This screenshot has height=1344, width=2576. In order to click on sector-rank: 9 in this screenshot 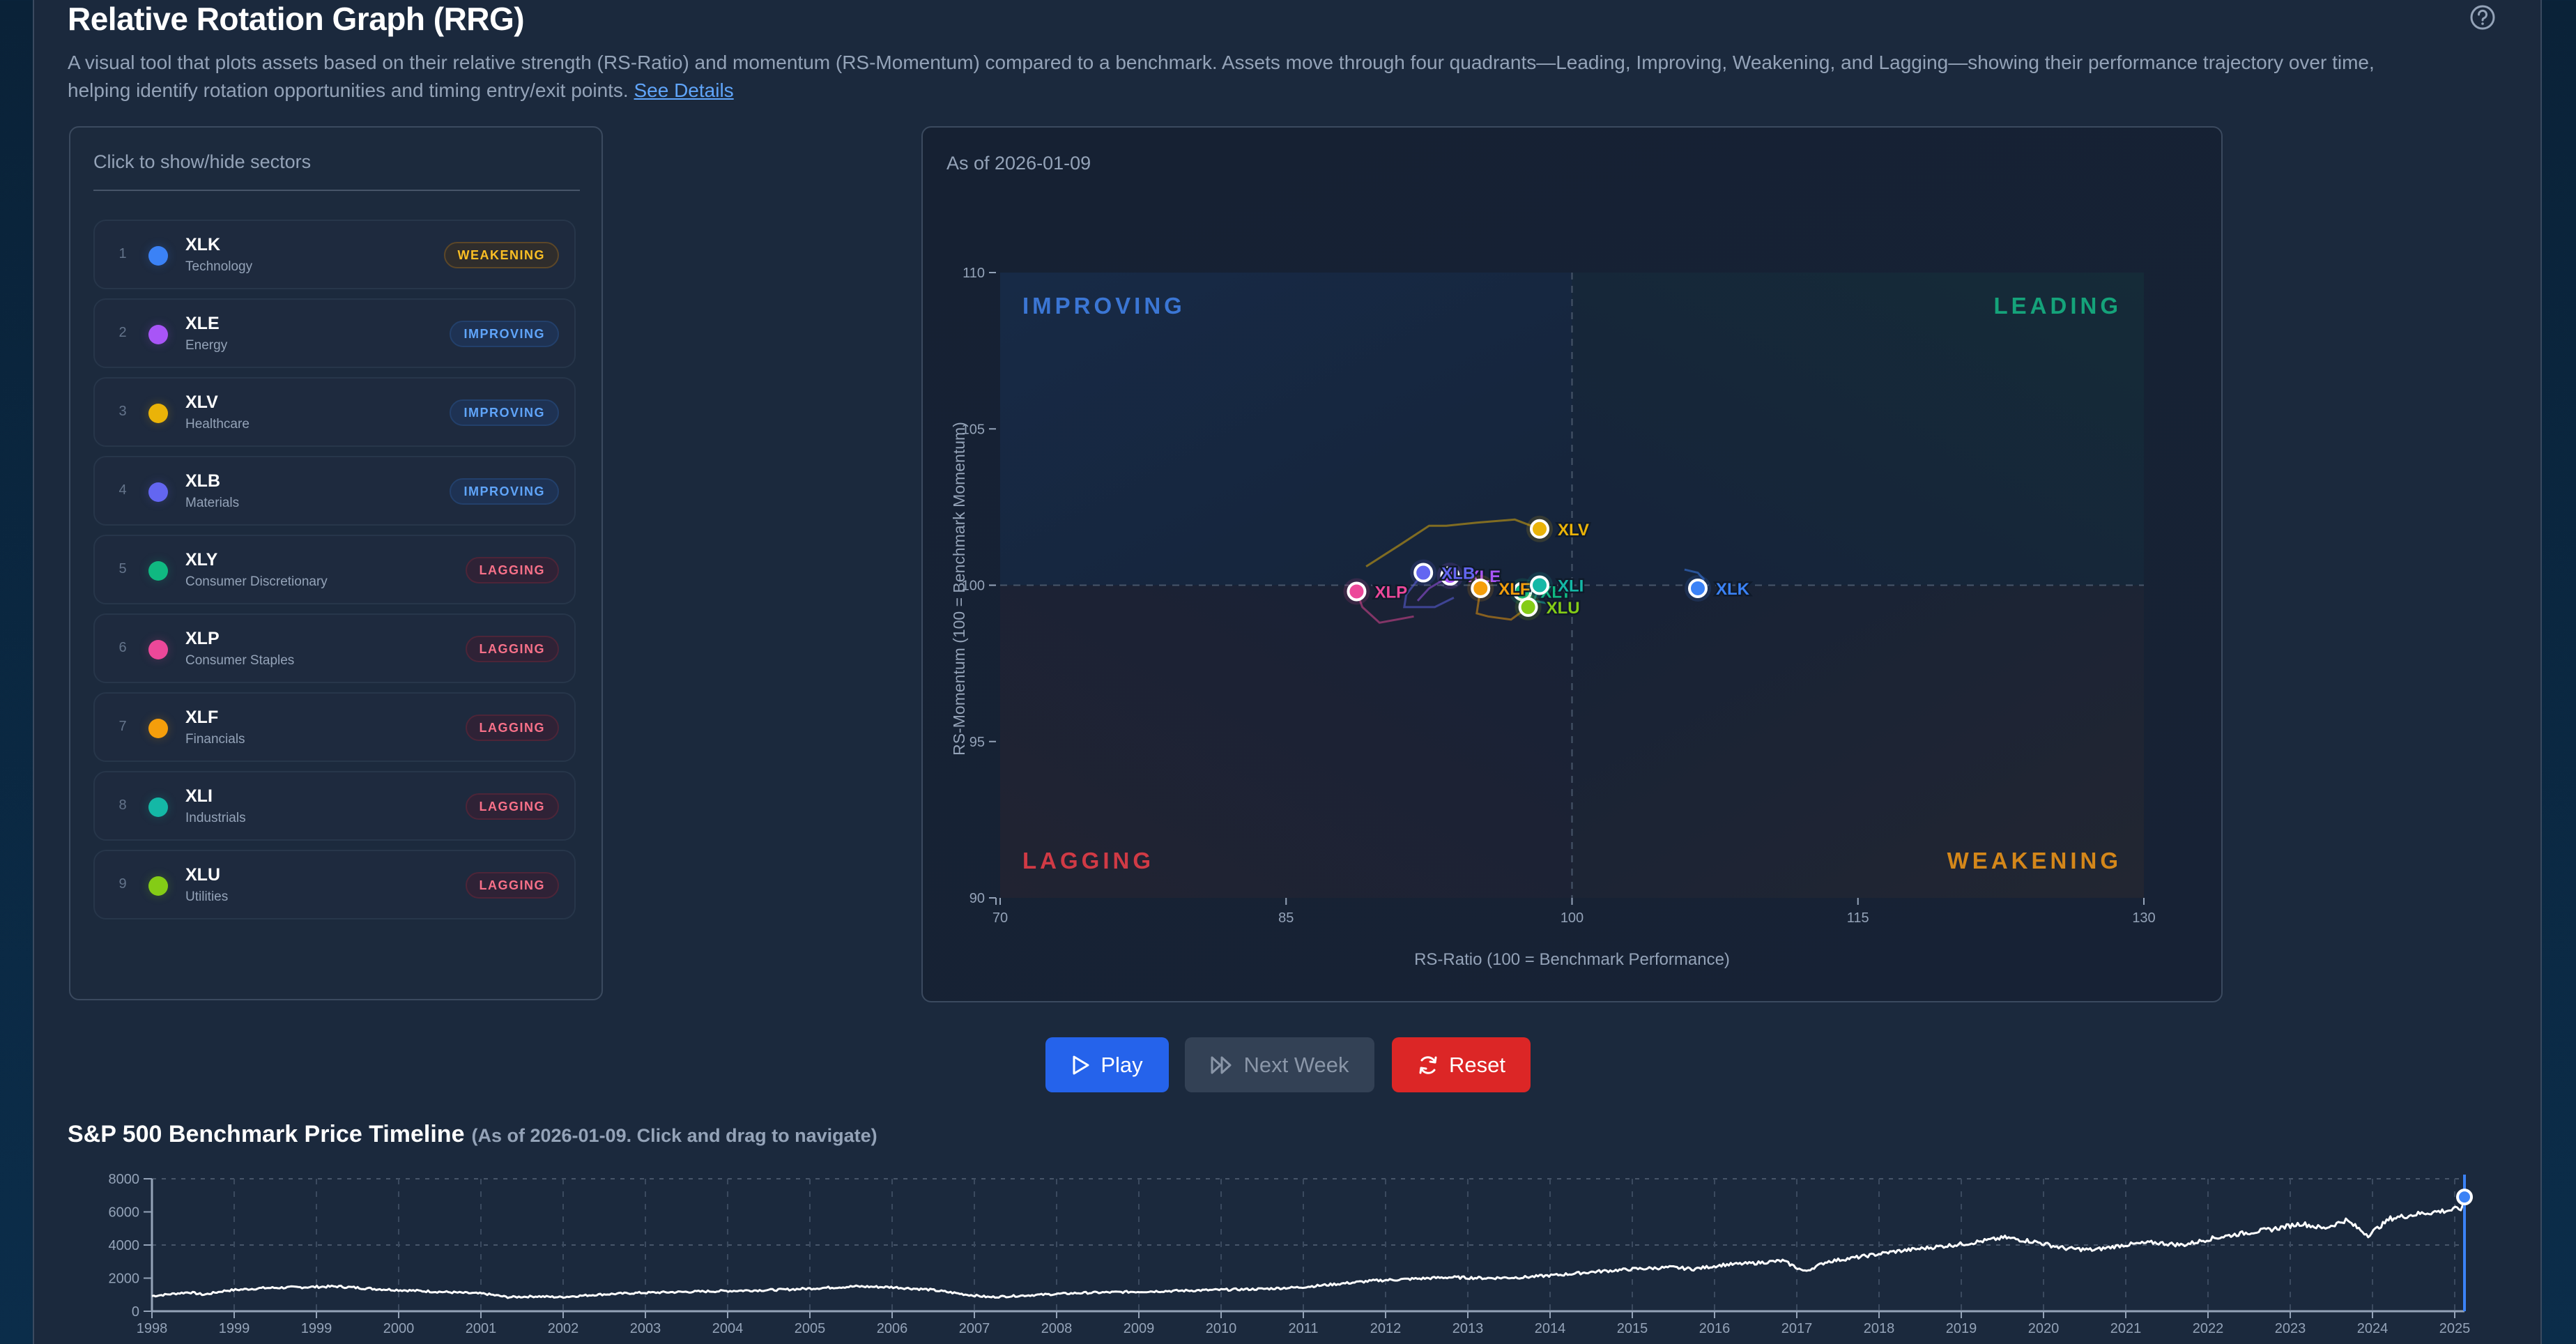, I will do `click(122, 884)`.